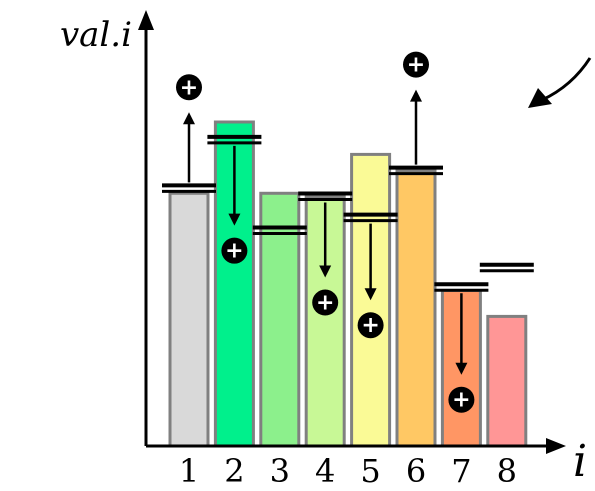  I want to click on pointer-arrow-shaft, so click(566, 79).